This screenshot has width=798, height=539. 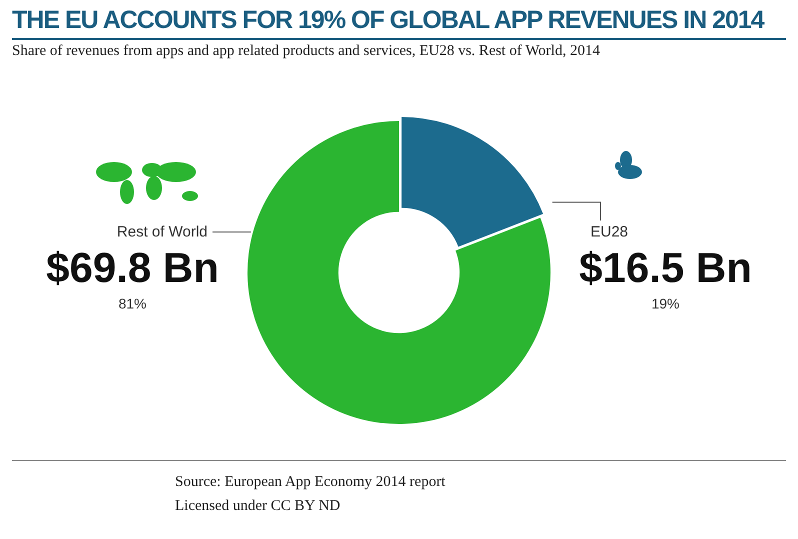 I want to click on slice-label: Rest of World, so click(x=162, y=232).